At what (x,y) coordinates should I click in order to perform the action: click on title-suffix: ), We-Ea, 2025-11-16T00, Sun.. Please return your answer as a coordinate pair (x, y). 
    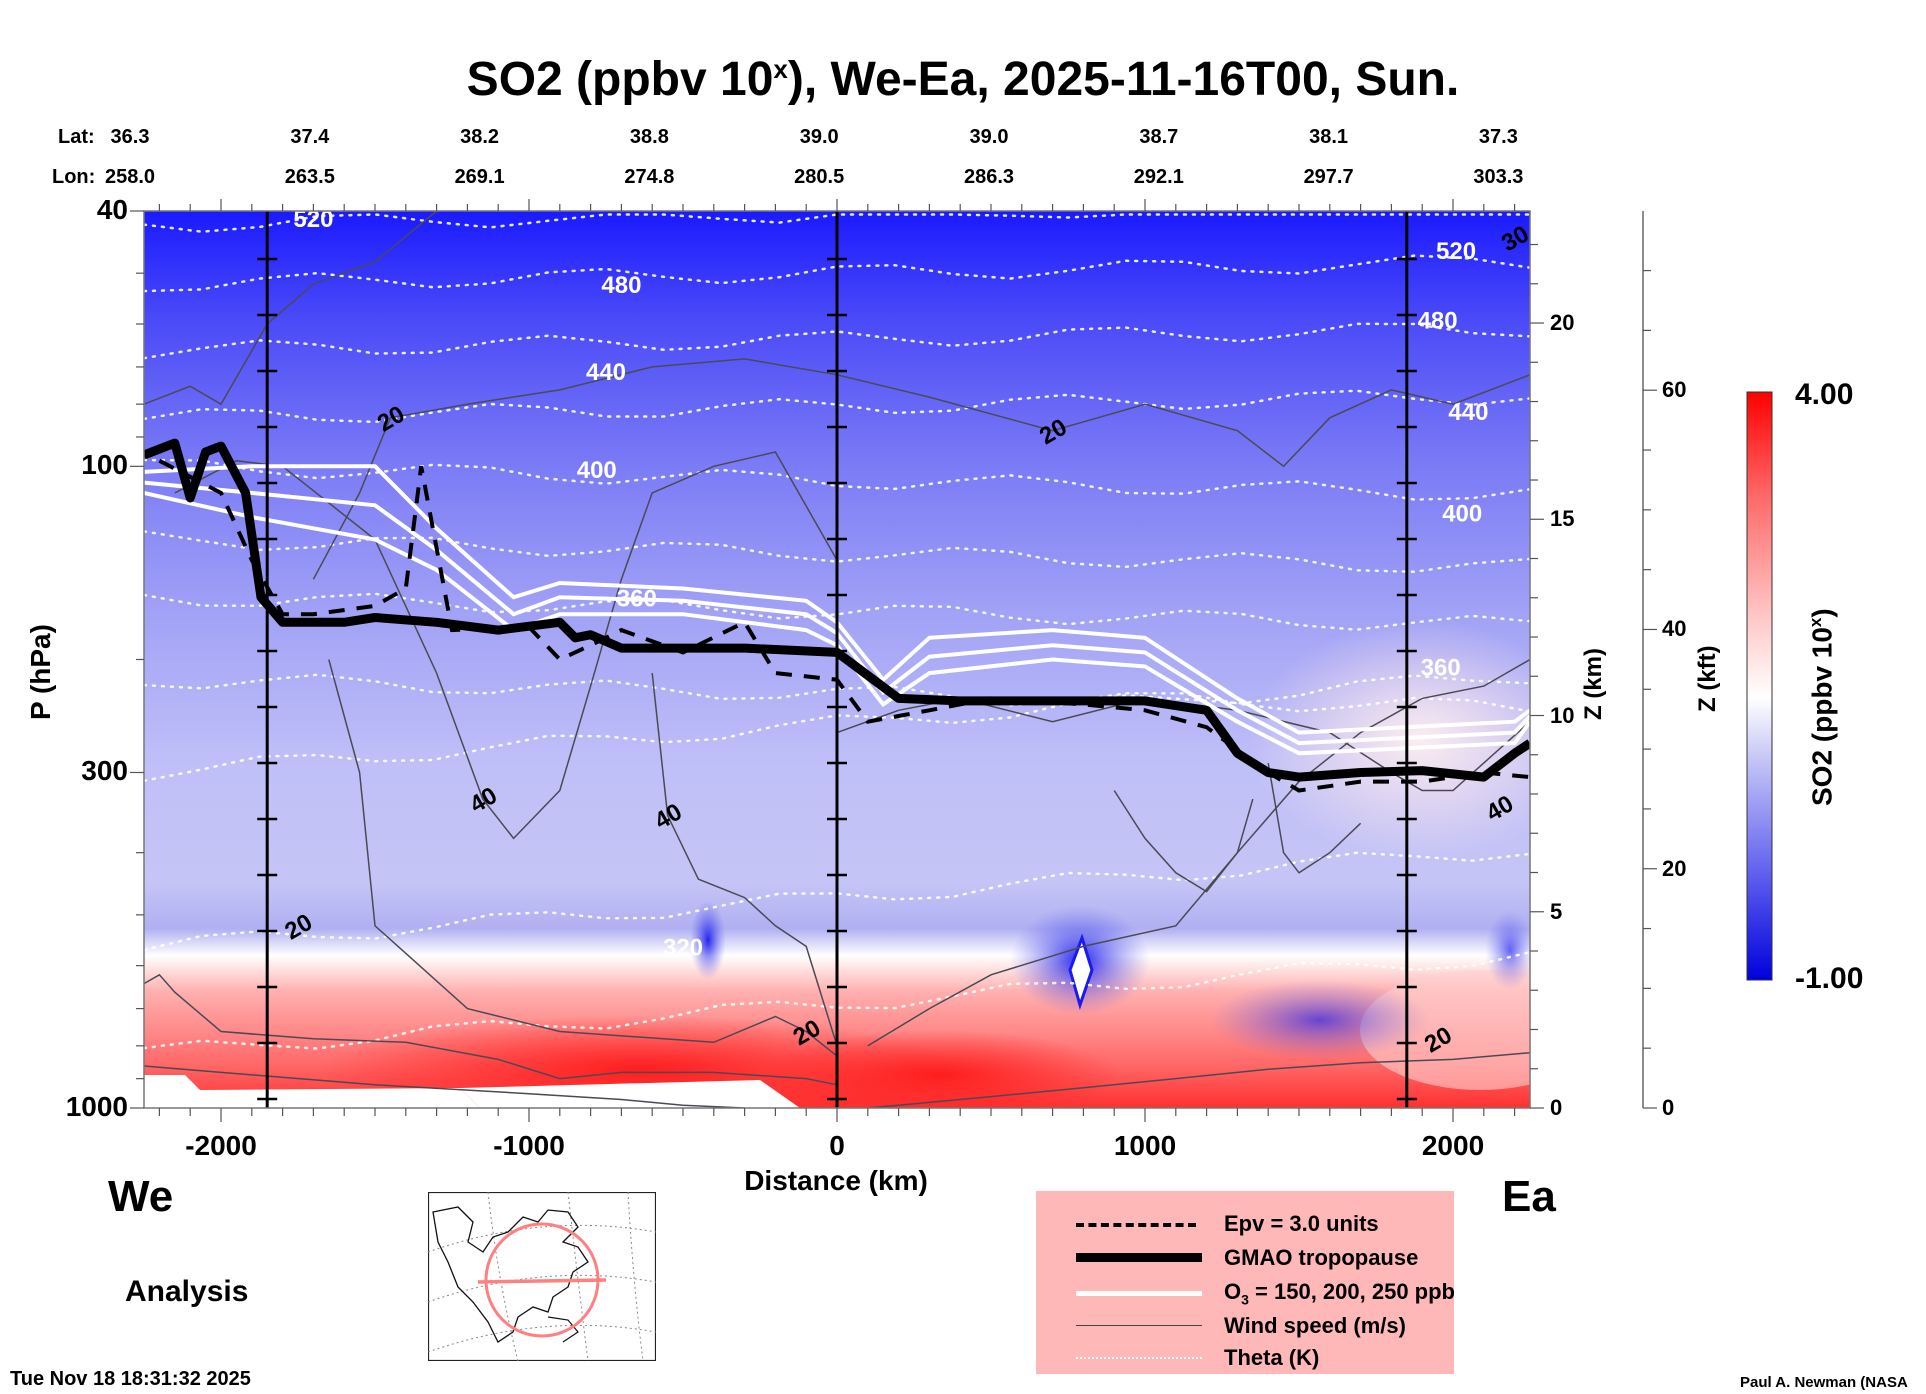
    Looking at the image, I should click on (1123, 79).